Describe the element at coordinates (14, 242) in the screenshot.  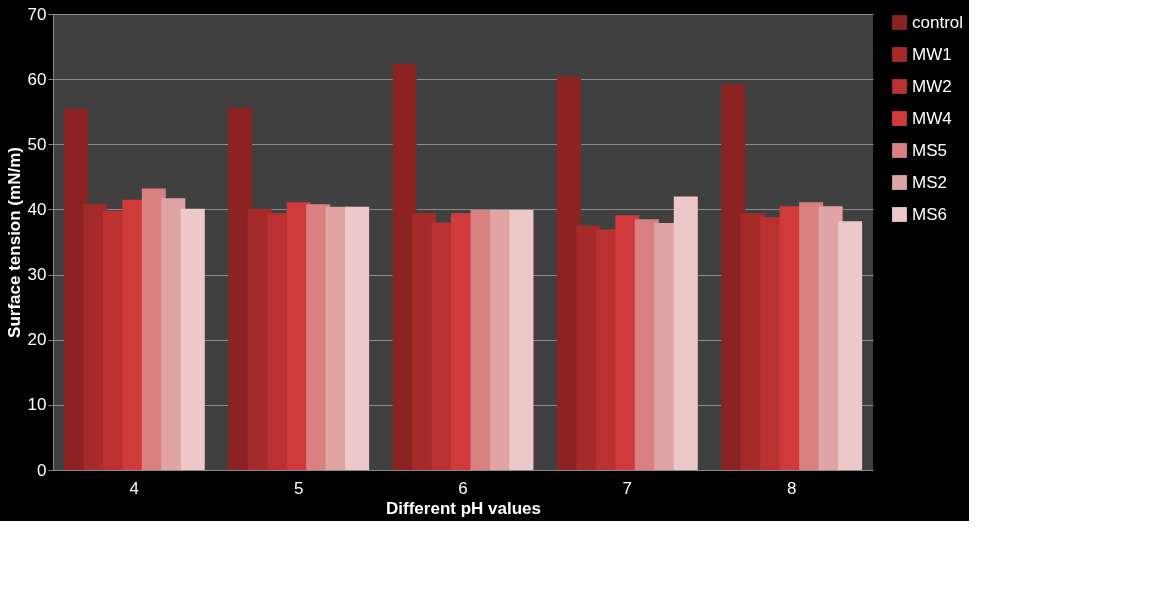
I see `y-axis-title: Surface tension (mN/m)` at that location.